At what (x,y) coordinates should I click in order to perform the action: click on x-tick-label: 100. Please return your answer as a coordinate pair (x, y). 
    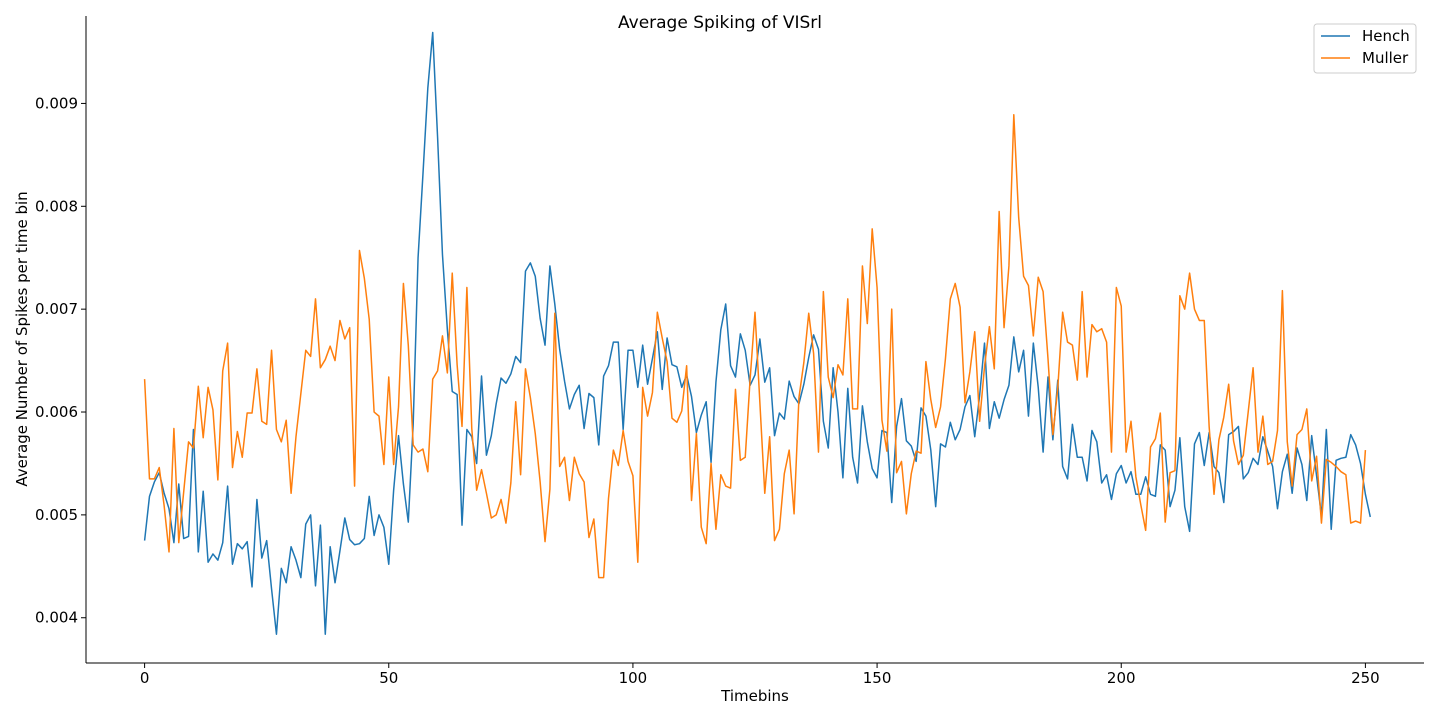
    Looking at the image, I should click on (633, 678).